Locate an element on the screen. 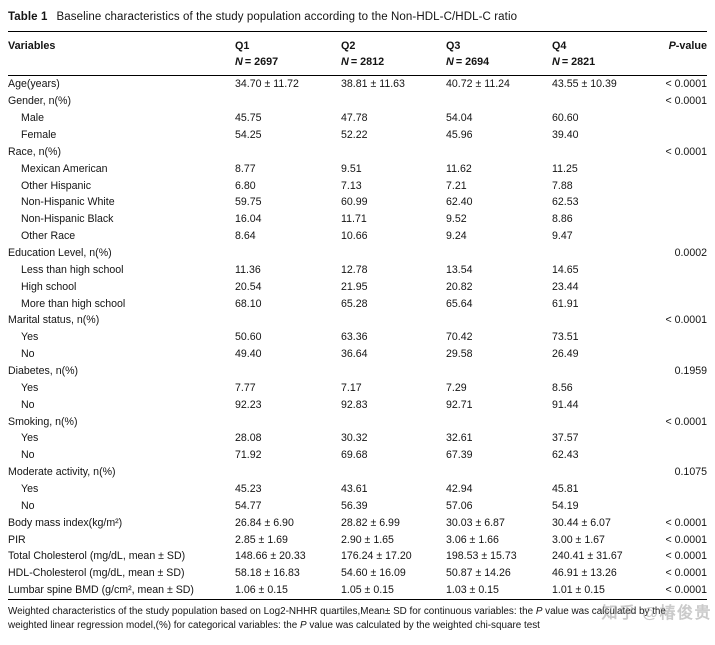 Image resolution: width=715 pixels, height=645 pixels. cell-value: 45.23 is located at coordinates (248, 489).